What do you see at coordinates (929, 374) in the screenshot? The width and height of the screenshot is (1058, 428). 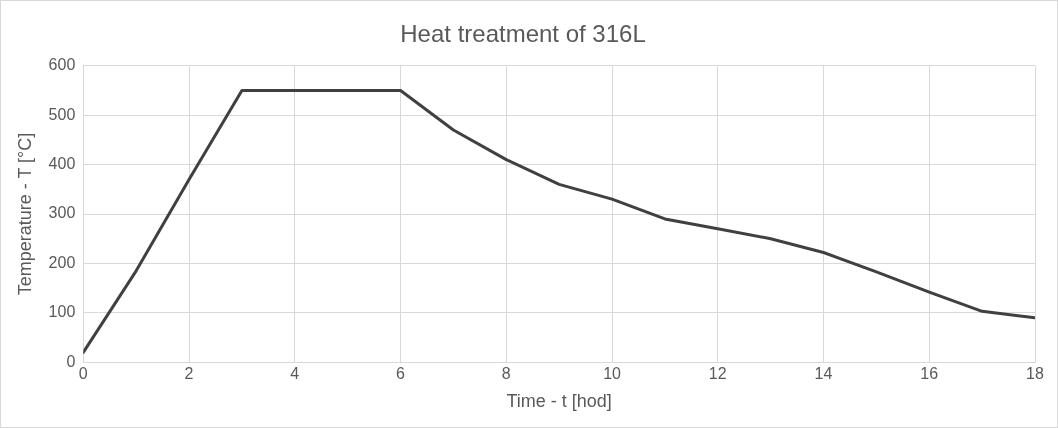 I see `x-tick-label: 16` at bounding box center [929, 374].